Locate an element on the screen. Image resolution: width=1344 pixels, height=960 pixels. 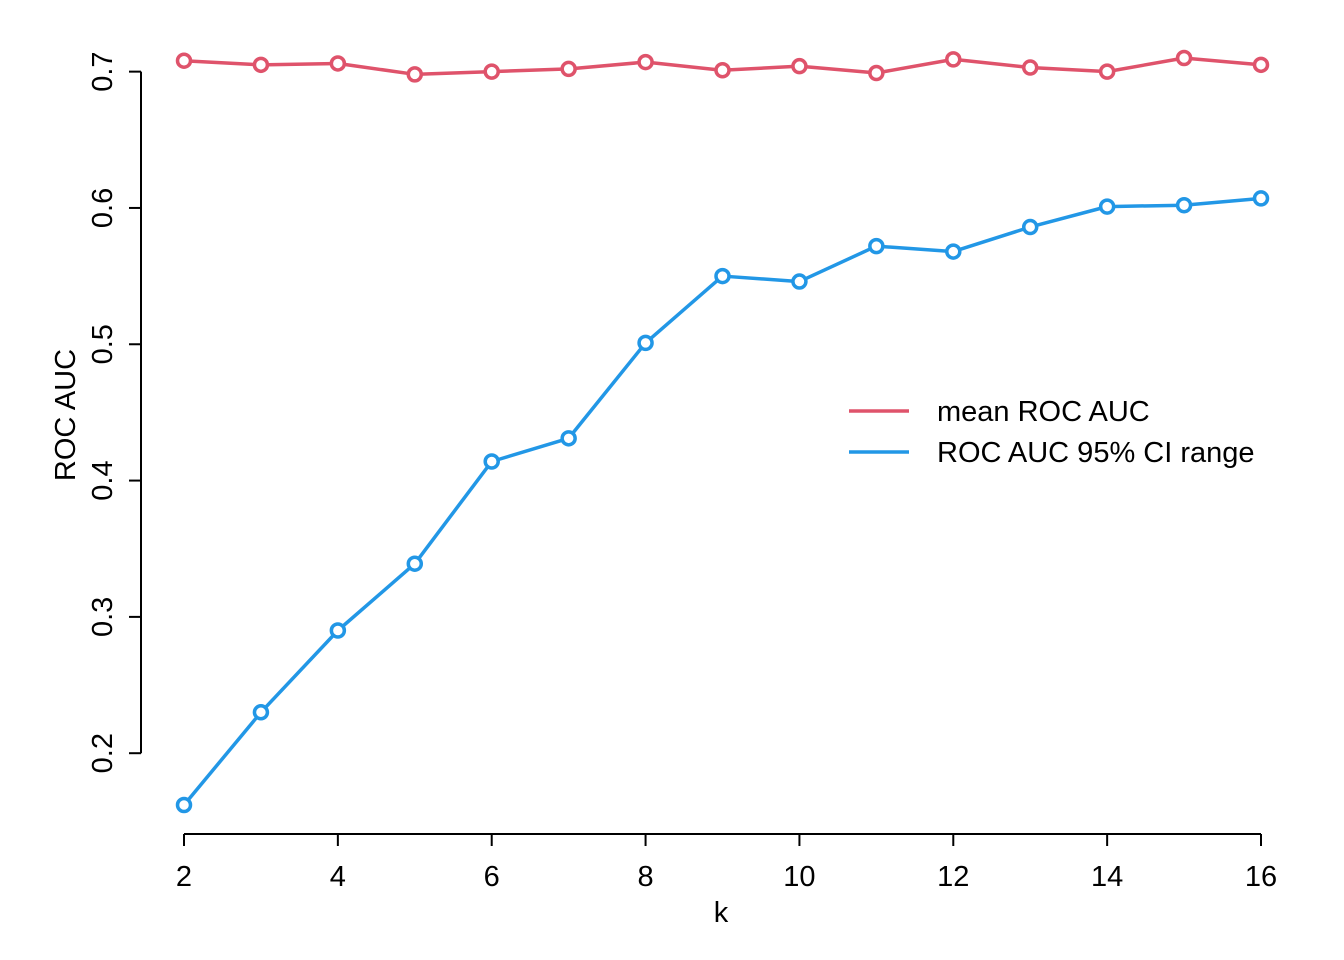
x-tick-label: 12 is located at coordinates (953, 877).